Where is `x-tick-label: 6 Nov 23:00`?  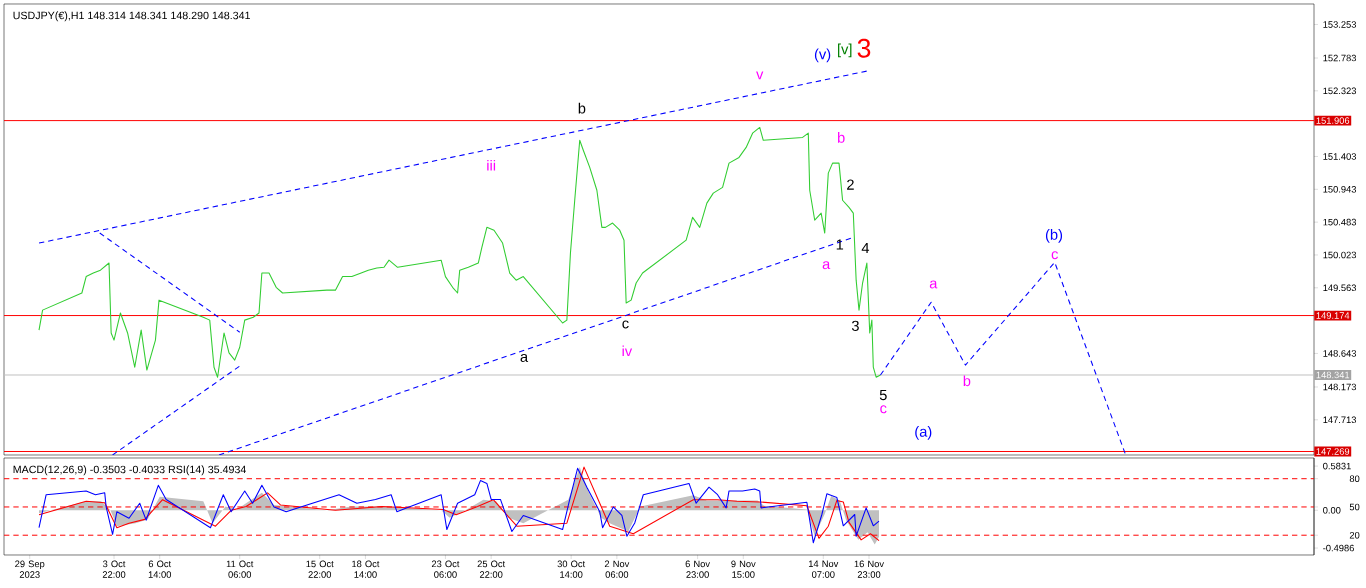
x-tick-label: 6 Nov 23:00 is located at coordinates (697, 569).